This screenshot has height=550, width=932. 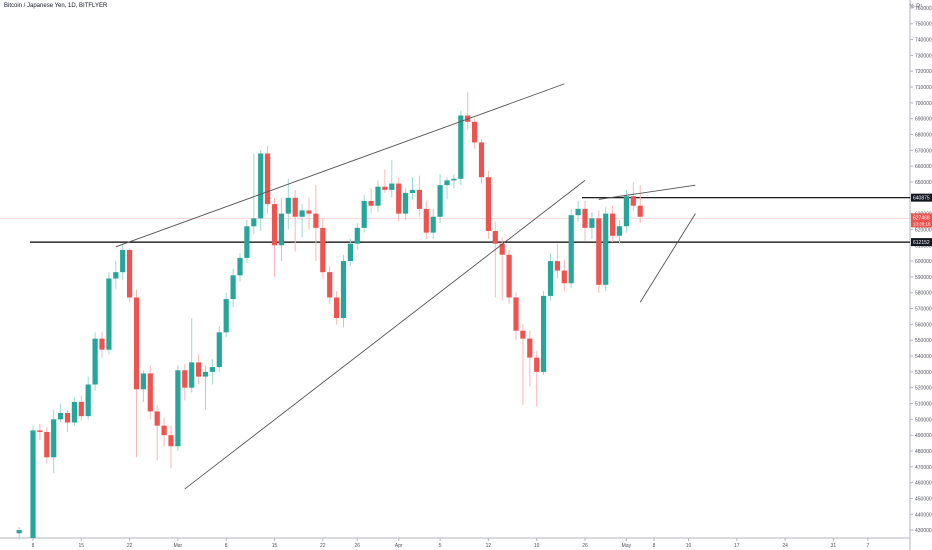 I want to click on y-tick-label: 720000, so click(x=923, y=72).